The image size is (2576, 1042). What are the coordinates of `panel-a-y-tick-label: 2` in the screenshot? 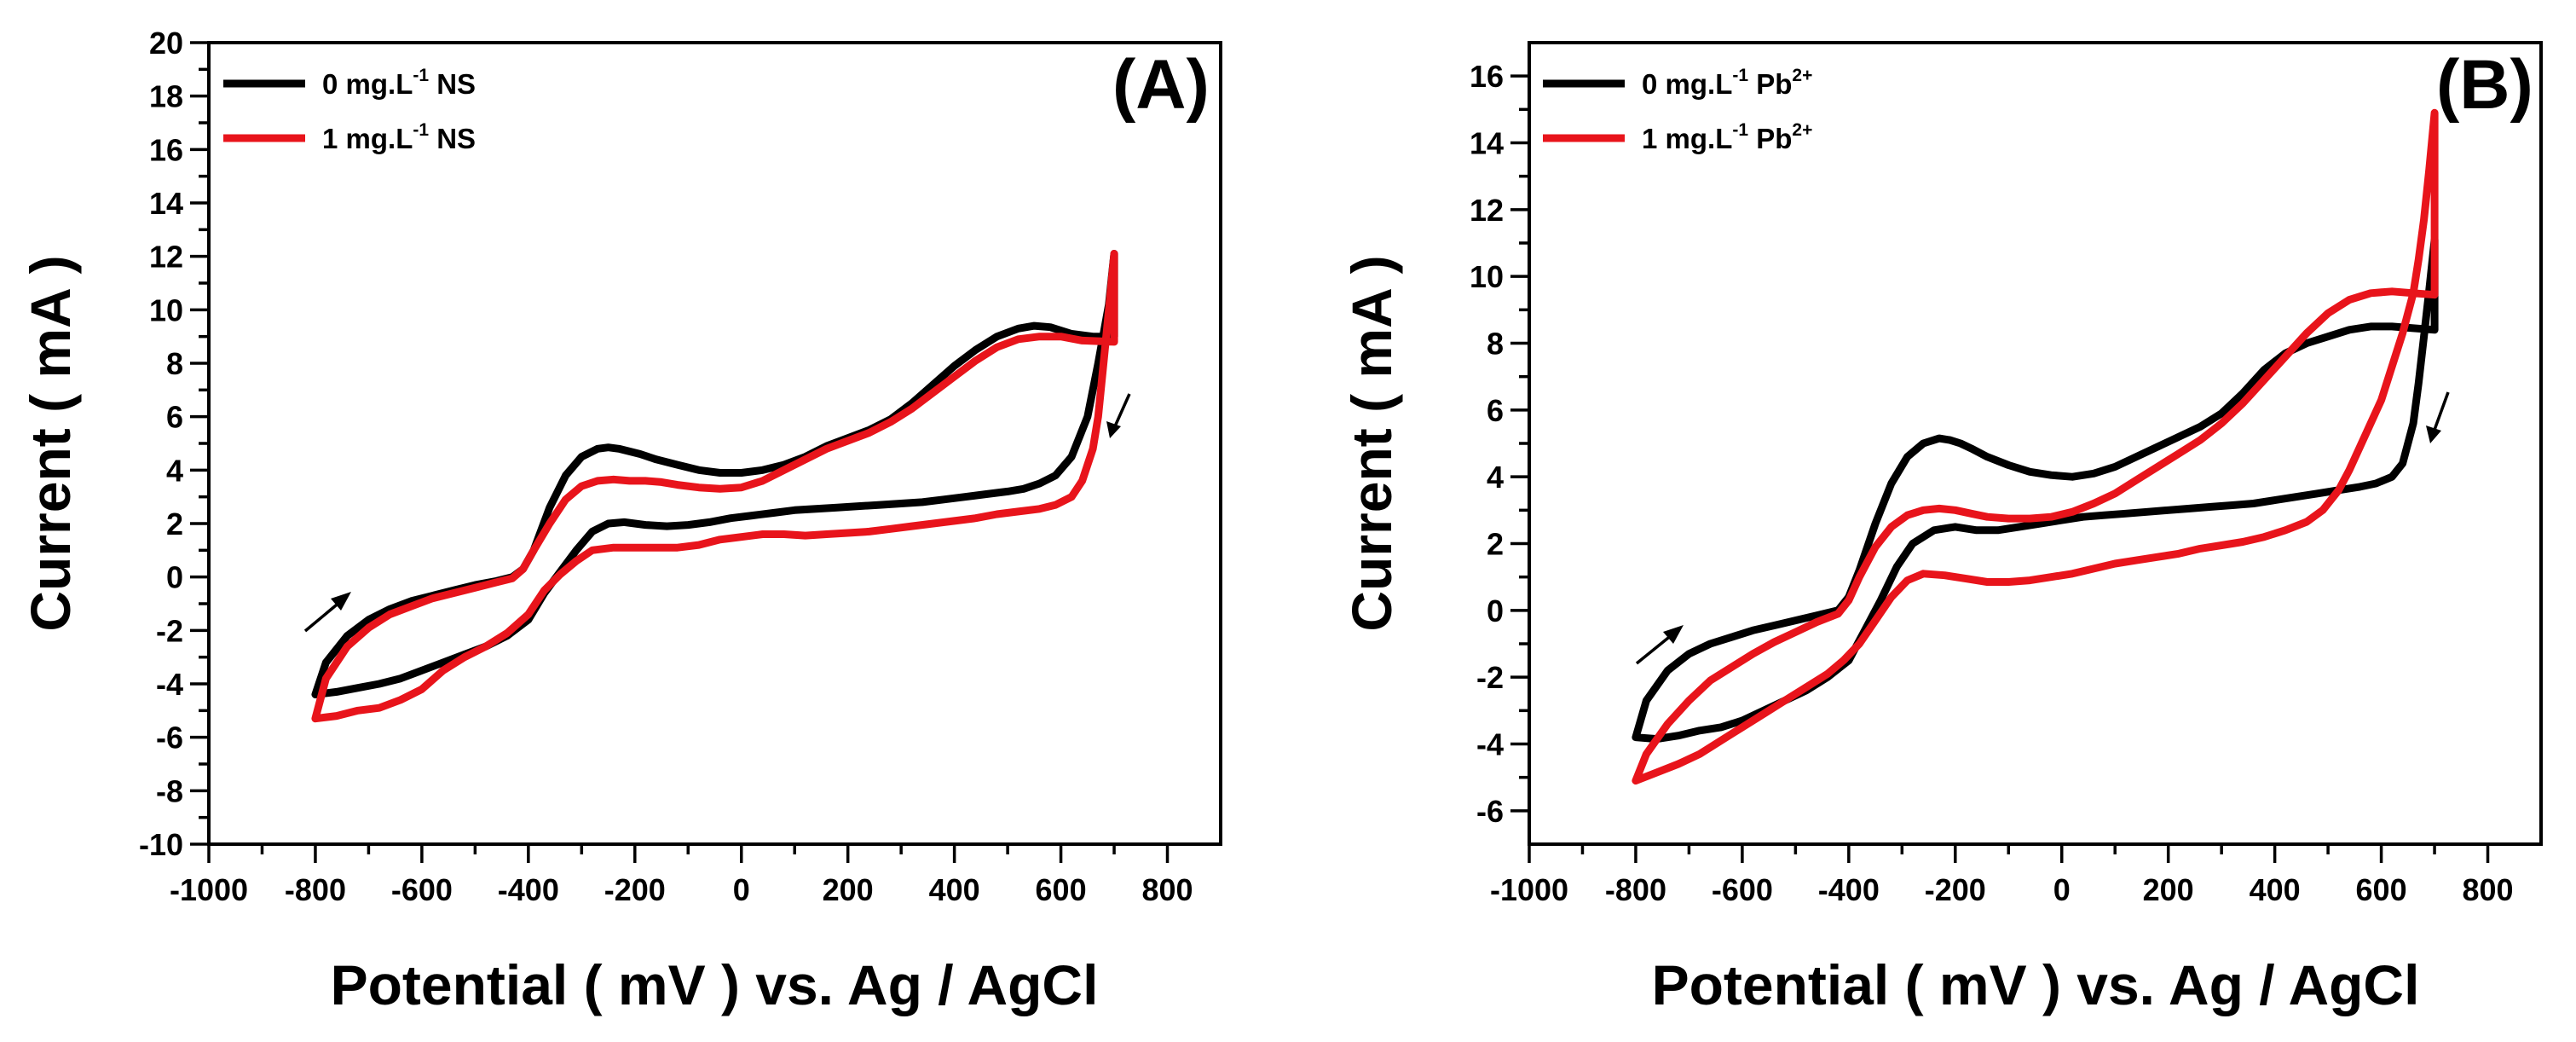 It's located at (174, 524).